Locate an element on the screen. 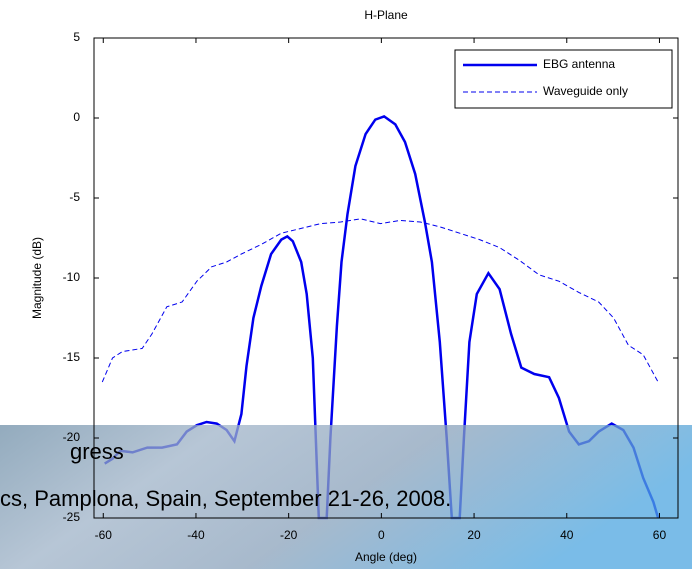 This screenshot has height=574, width=692. y-tick-label: -15 is located at coordinates (72, 357).